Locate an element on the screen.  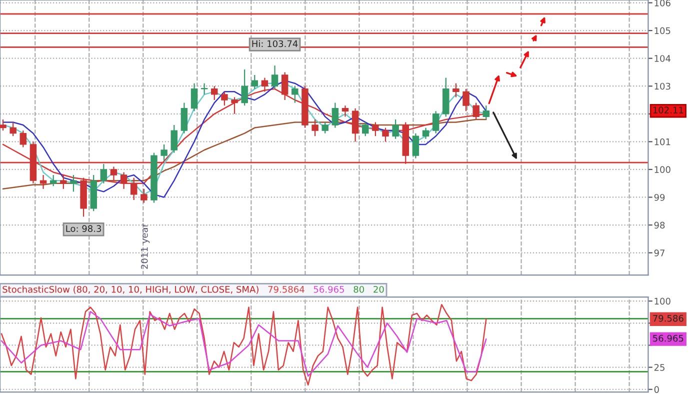
y-tick-label: 106 is located at coordinates (662, 3).